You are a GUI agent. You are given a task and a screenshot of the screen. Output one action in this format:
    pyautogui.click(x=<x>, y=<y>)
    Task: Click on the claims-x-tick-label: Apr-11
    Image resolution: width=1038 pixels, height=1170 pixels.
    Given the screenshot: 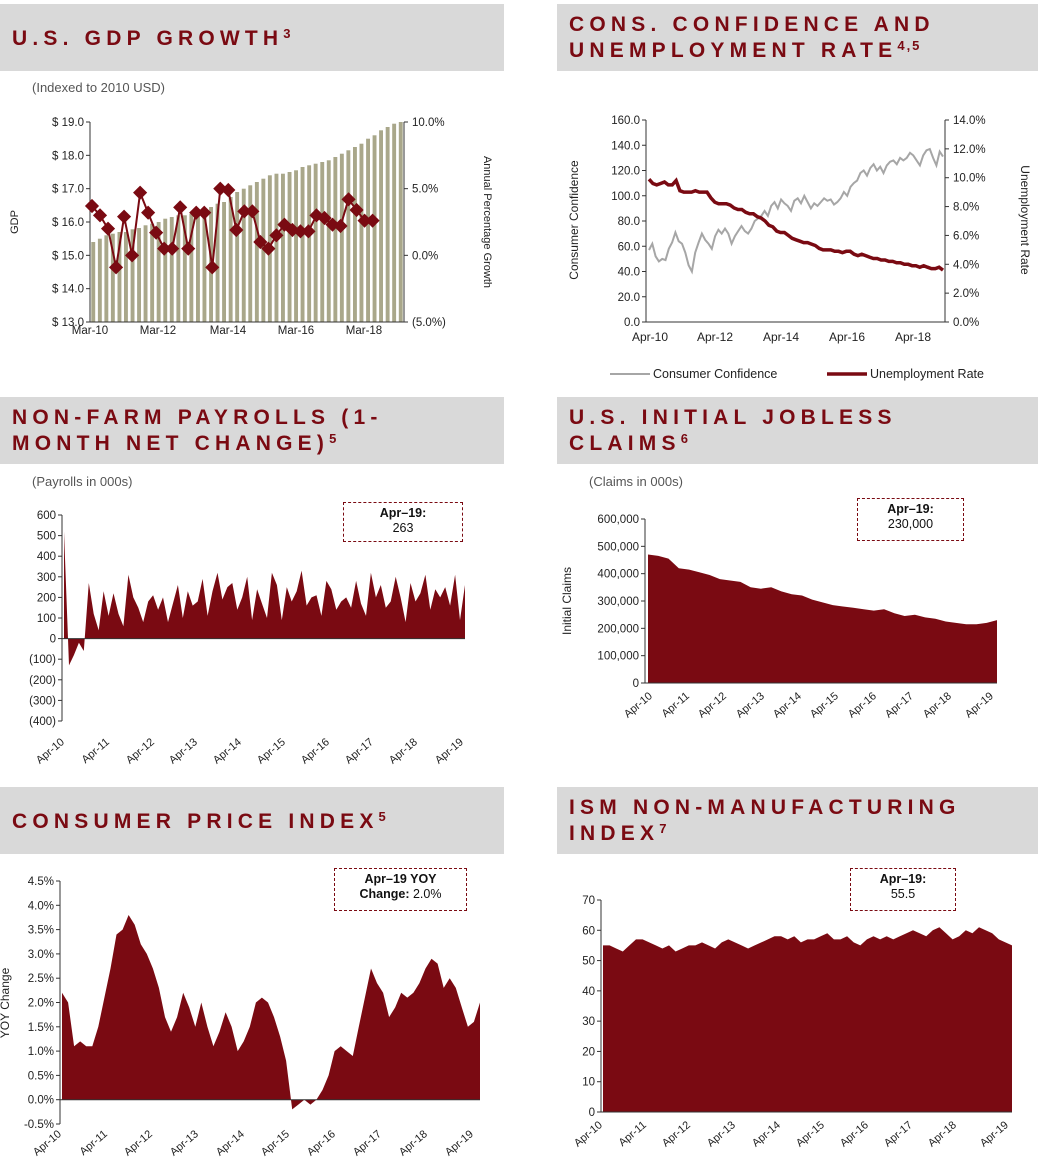 What is the action you would take?
    pyautogui.click(x=676, y=705)
    